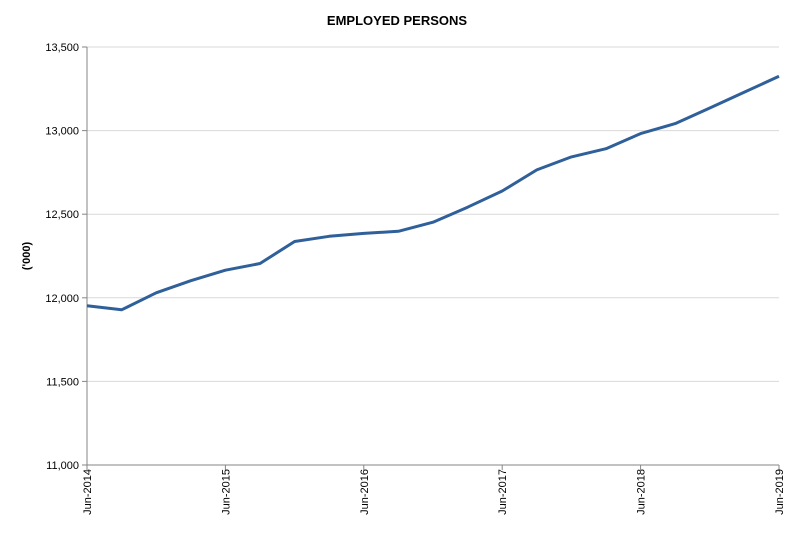 The height and width of the screenshot is (537, 794). I want to click on y-tick-label: 13,500, so click(62, 48).